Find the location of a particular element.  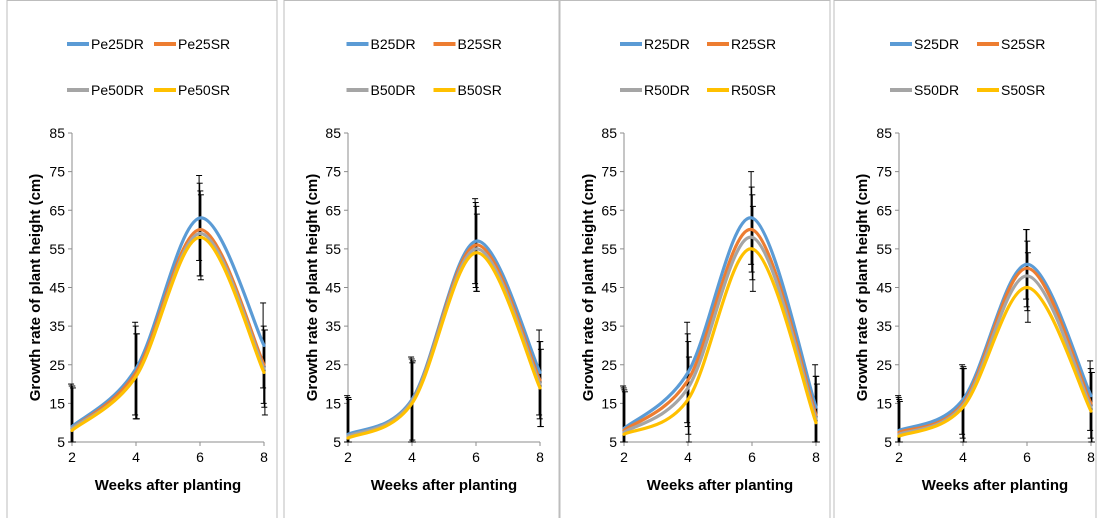

legend-entry: S25SR is located at coordinates (1011, 44).